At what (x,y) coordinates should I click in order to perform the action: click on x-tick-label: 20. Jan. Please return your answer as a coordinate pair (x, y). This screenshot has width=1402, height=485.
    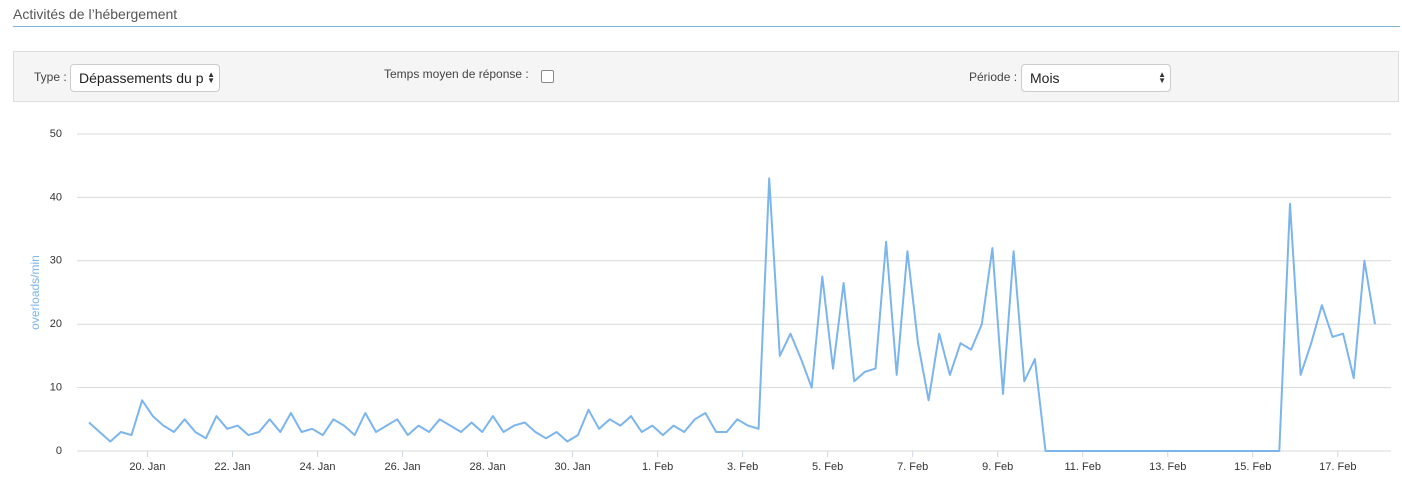
    Looking at the image, I should click on (147, 467).